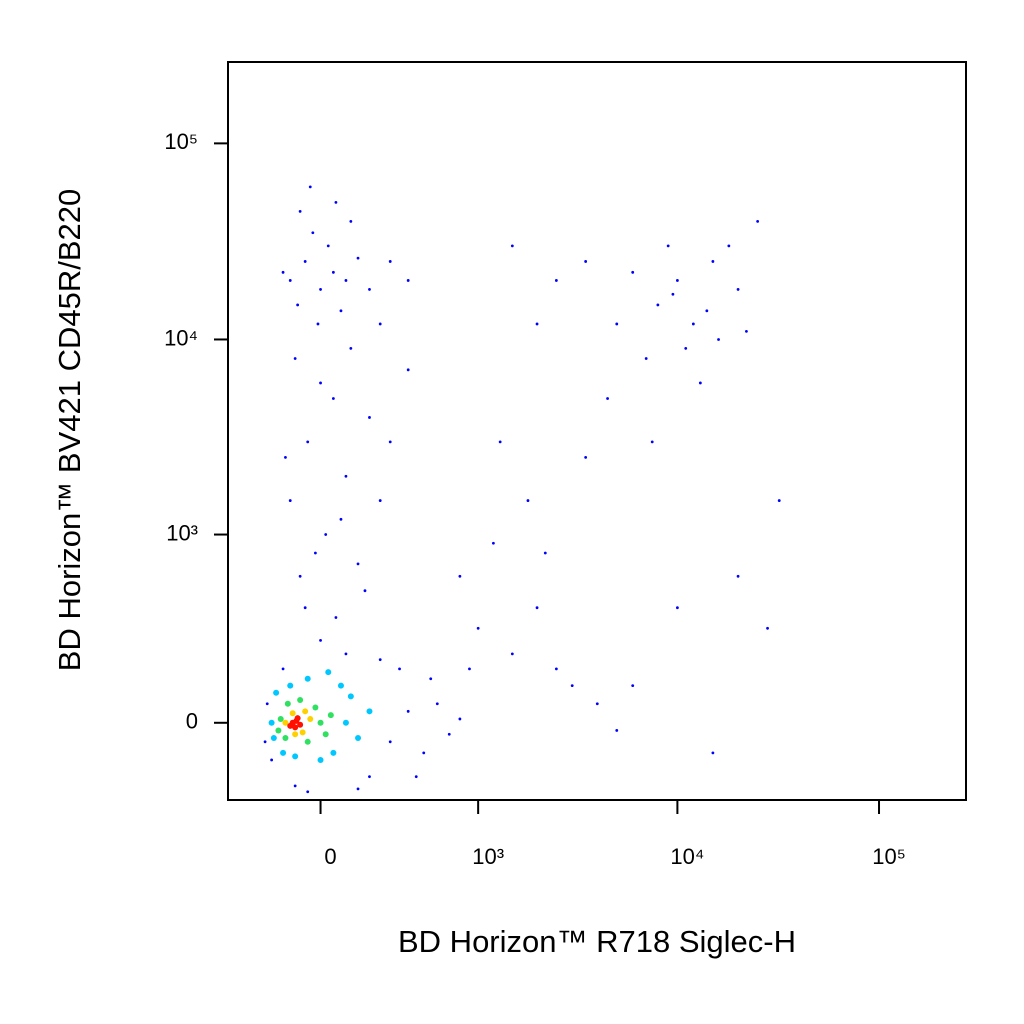  I want to click on y-tick-label: 10⁵, so click(181, 141).